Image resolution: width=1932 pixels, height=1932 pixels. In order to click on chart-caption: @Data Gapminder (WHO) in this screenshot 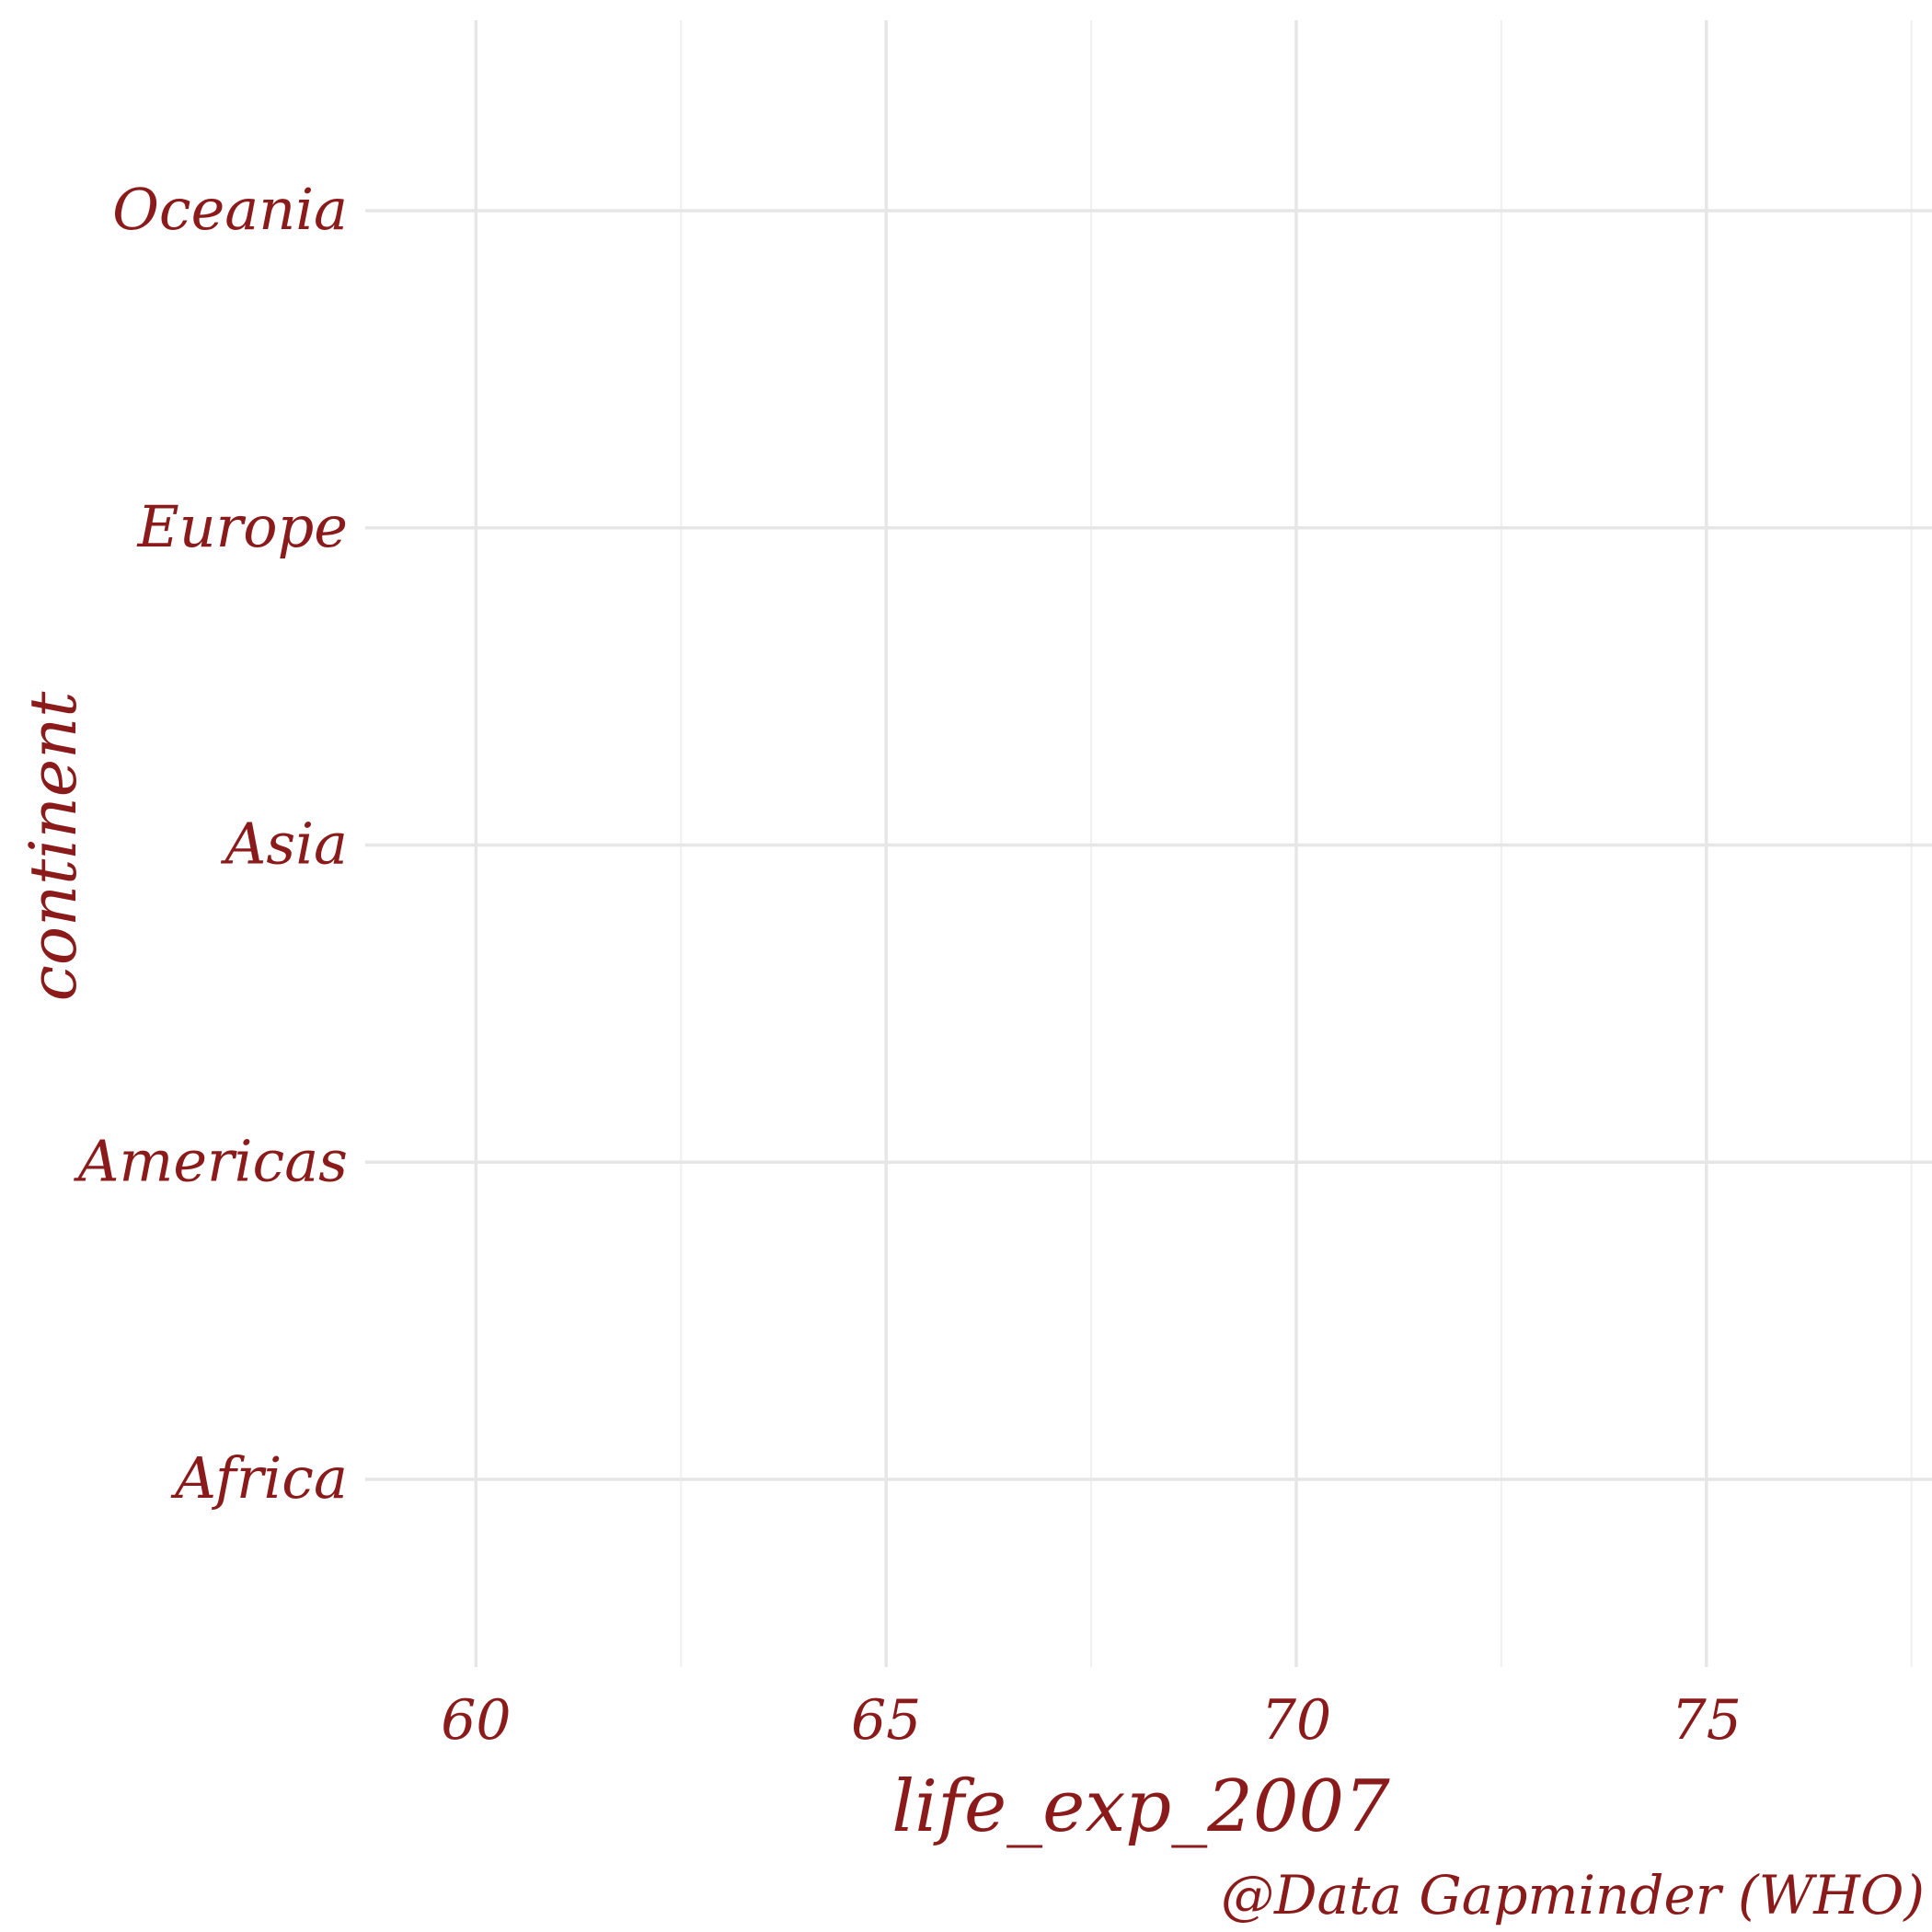, I will do `click(1573, 1895)`.